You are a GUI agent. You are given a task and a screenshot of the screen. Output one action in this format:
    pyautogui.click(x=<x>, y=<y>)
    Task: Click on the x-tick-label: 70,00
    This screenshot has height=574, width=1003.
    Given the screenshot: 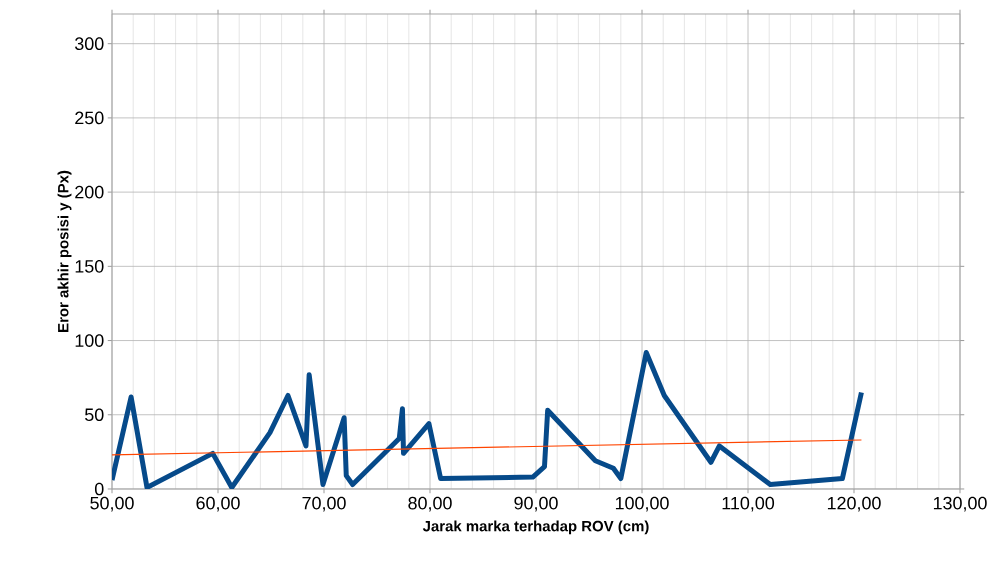 What is the action you would take?
    pyautogui.click(x=324, y=504)
    